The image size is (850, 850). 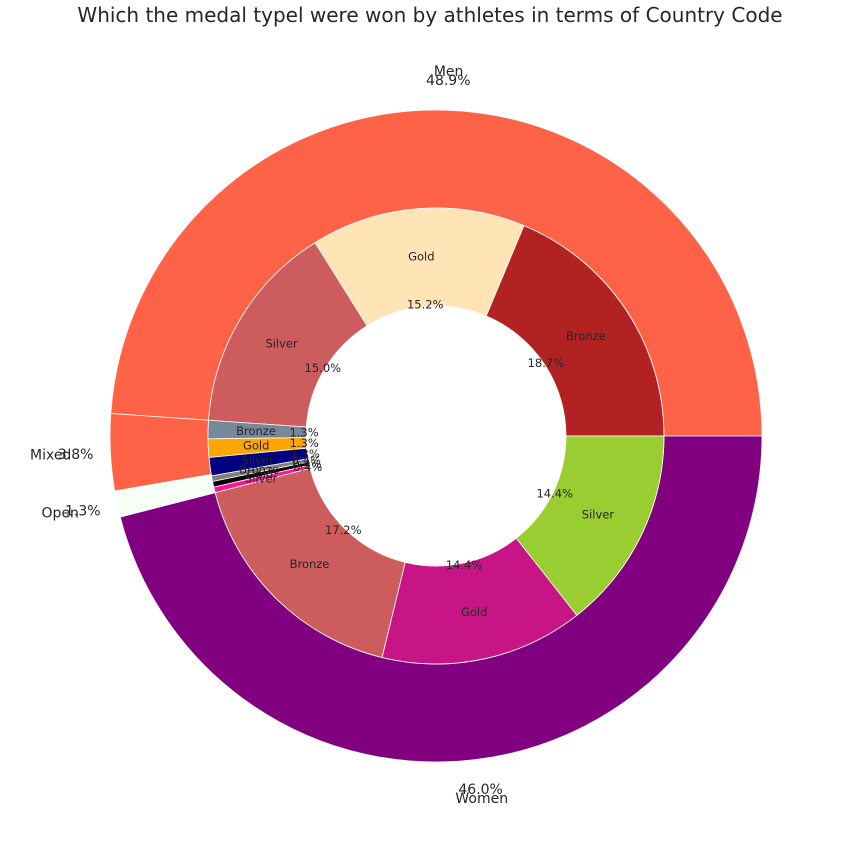 I want to click on inner-pct-open-silver: 0.4%, so click(x=307, y=467).